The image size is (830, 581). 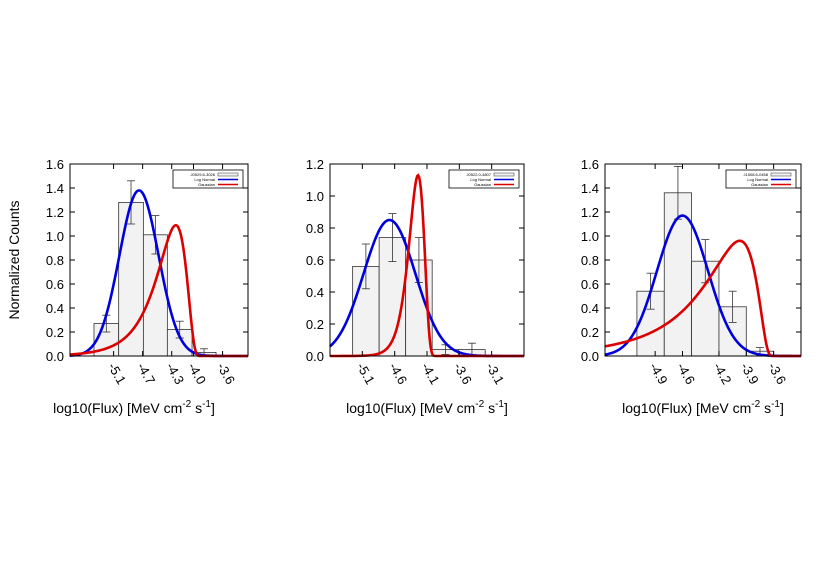 What do you see at coordinates (750, 373) in the screenshot?
I see `x-tick-label: -3.9` at bounding box center [750, 373].